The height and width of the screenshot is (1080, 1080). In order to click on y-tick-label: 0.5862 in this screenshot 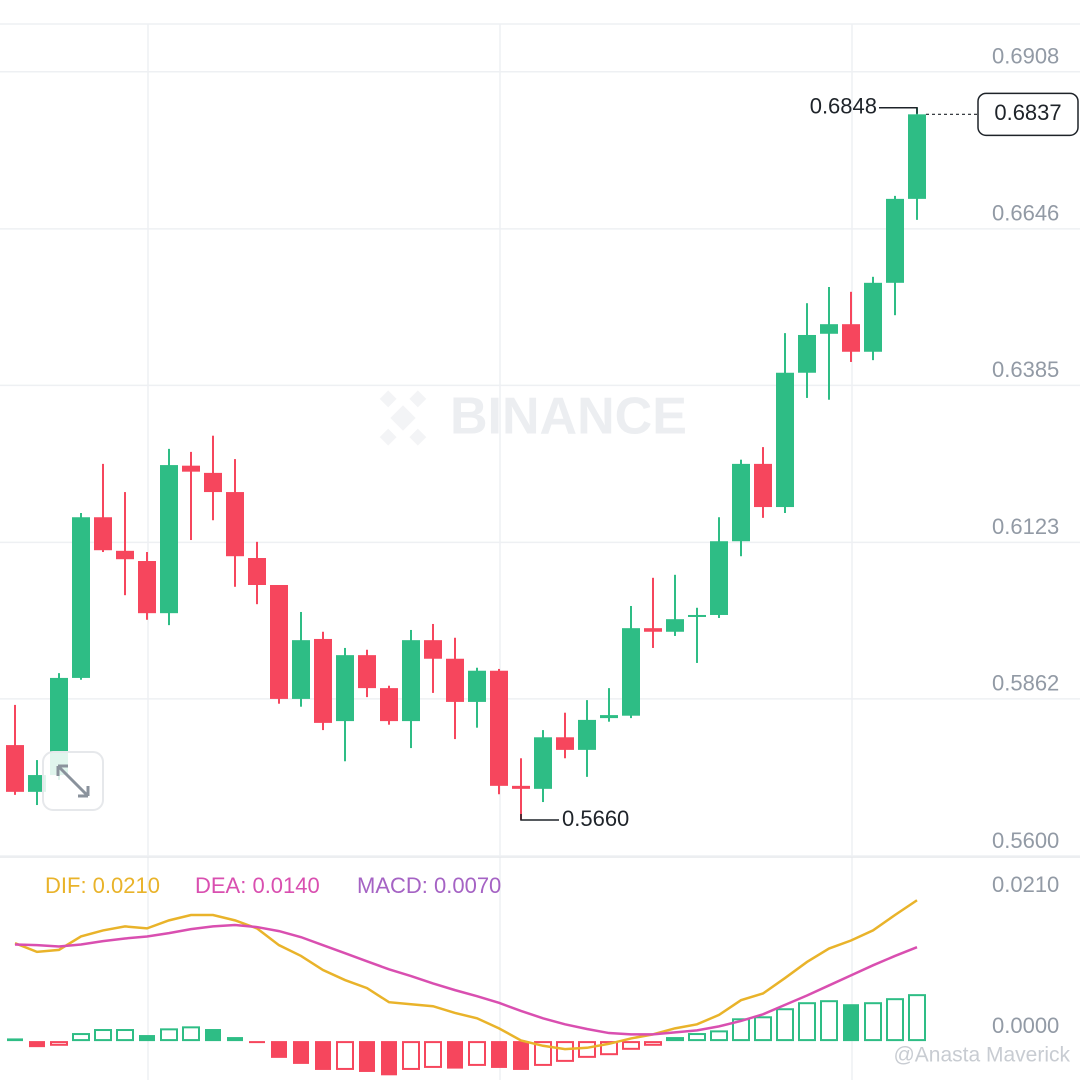, I will do `click(1025, 683)`.